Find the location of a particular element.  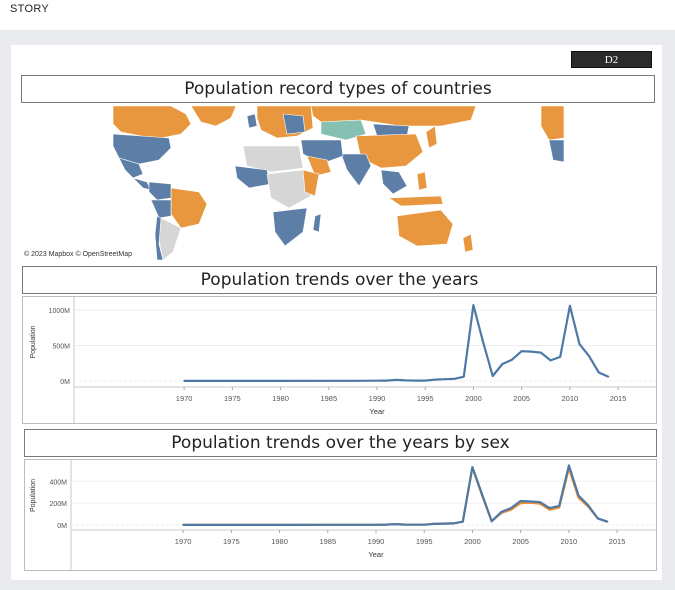

map-region-arabia is located at coordinates (319, 166).